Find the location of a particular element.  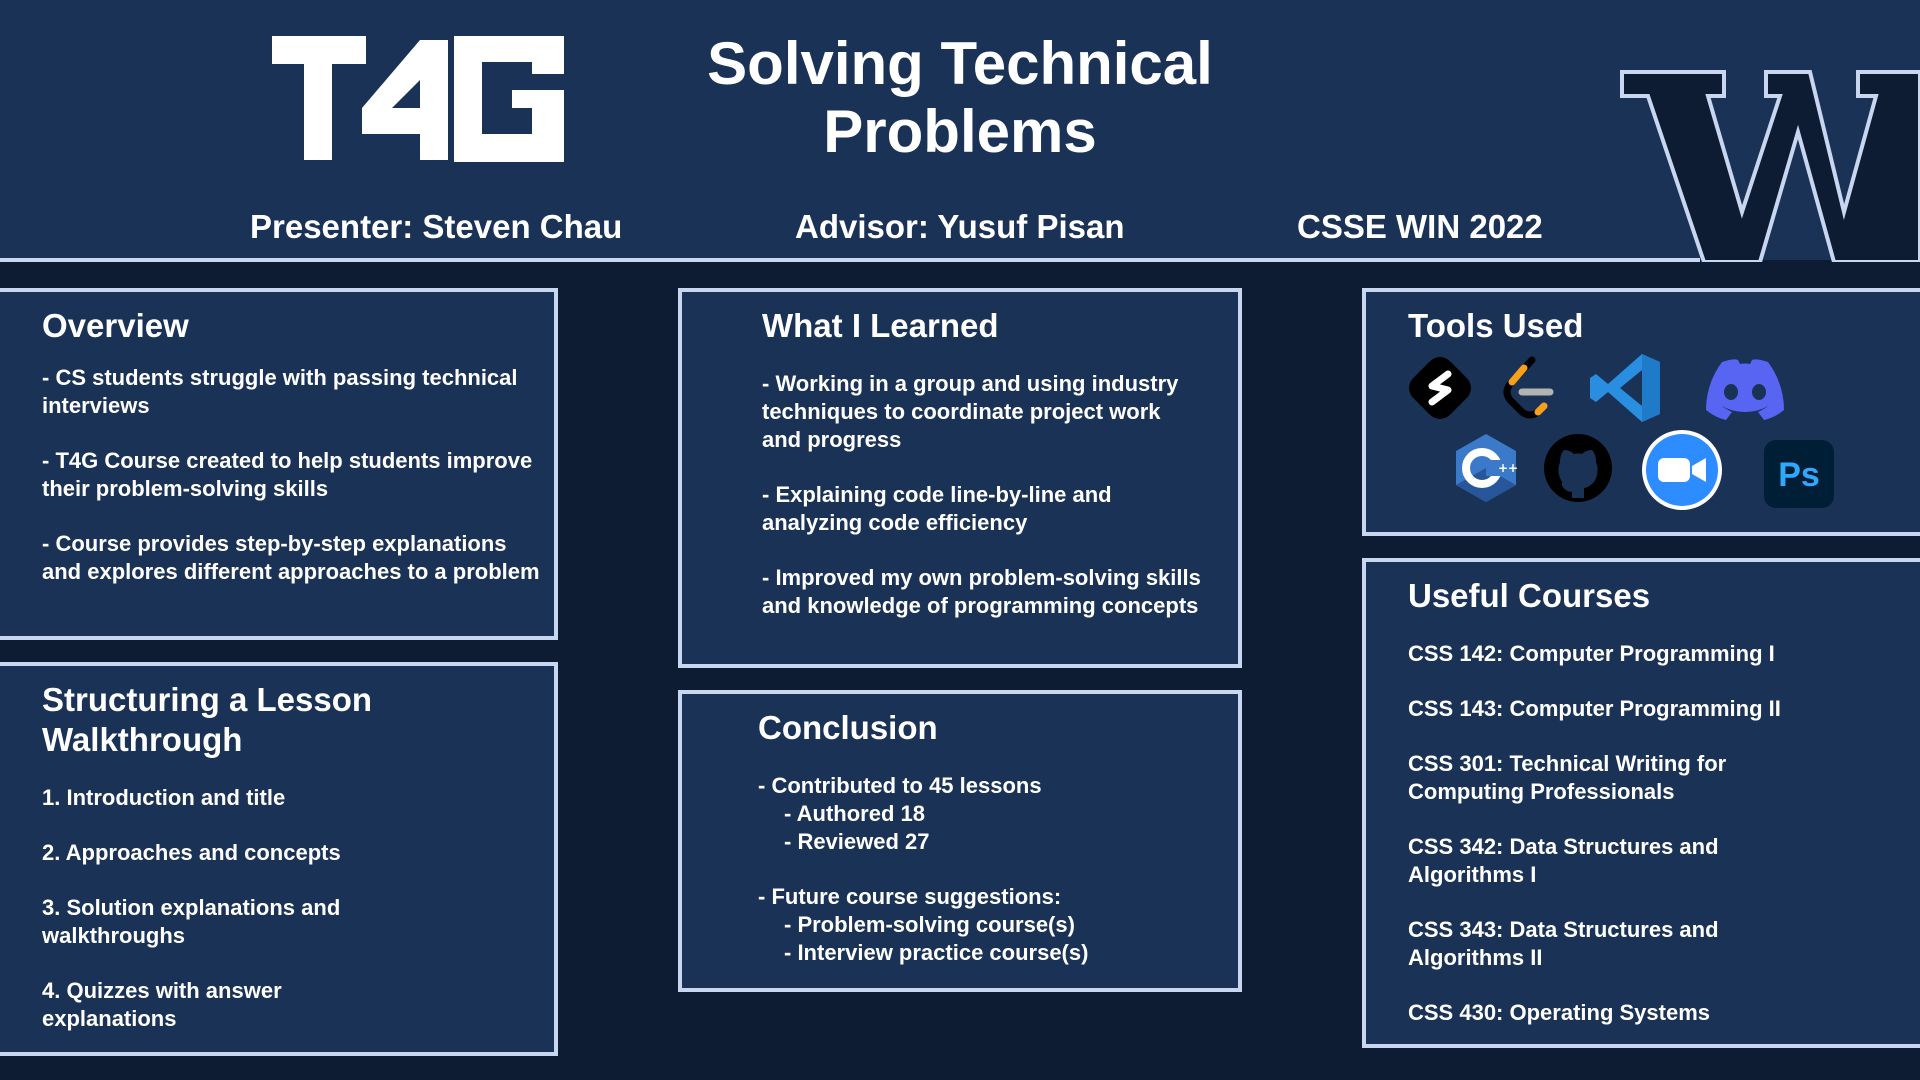

t4g-logo is located at coordinates (418, 99).